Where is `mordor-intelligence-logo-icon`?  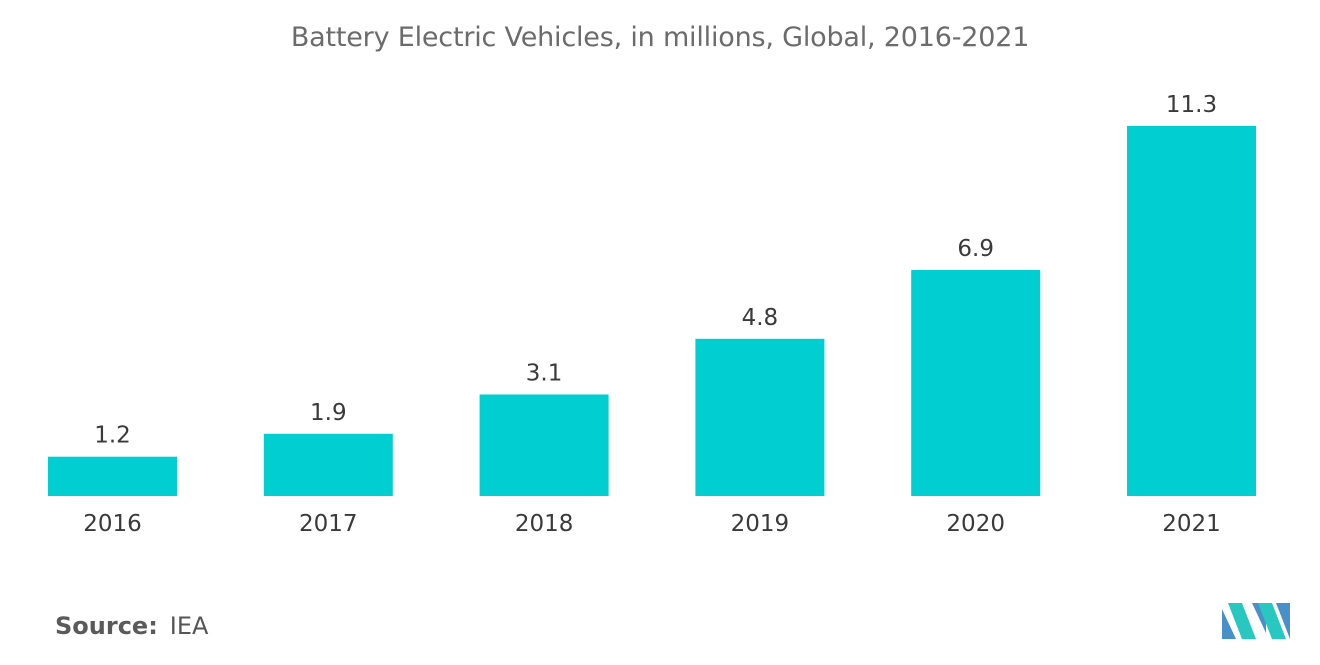 mordor-intelligence-logo-icon is located at coordinates (1256, 621).